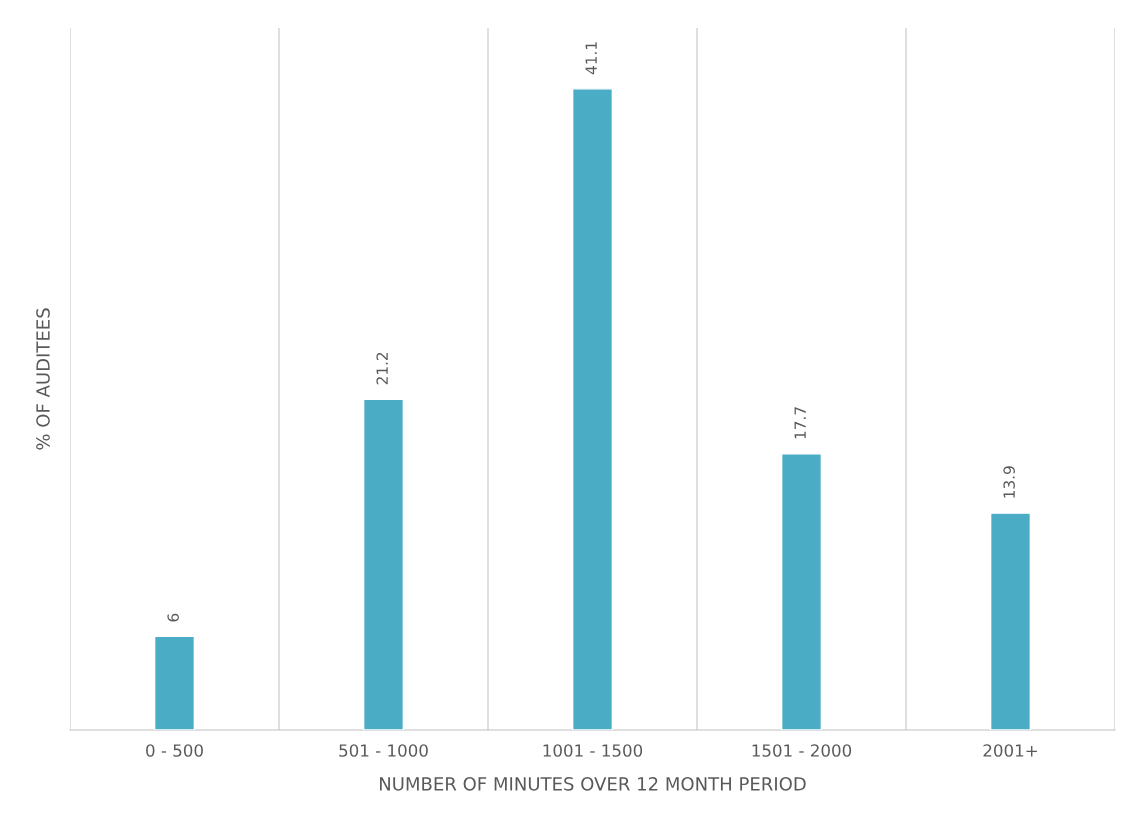 This screenshot has width=1144, height=840. Describe the element at coordinates (802, 750) in the screenshot. I see `x-tick-label: 1501 - 2000` at that location.